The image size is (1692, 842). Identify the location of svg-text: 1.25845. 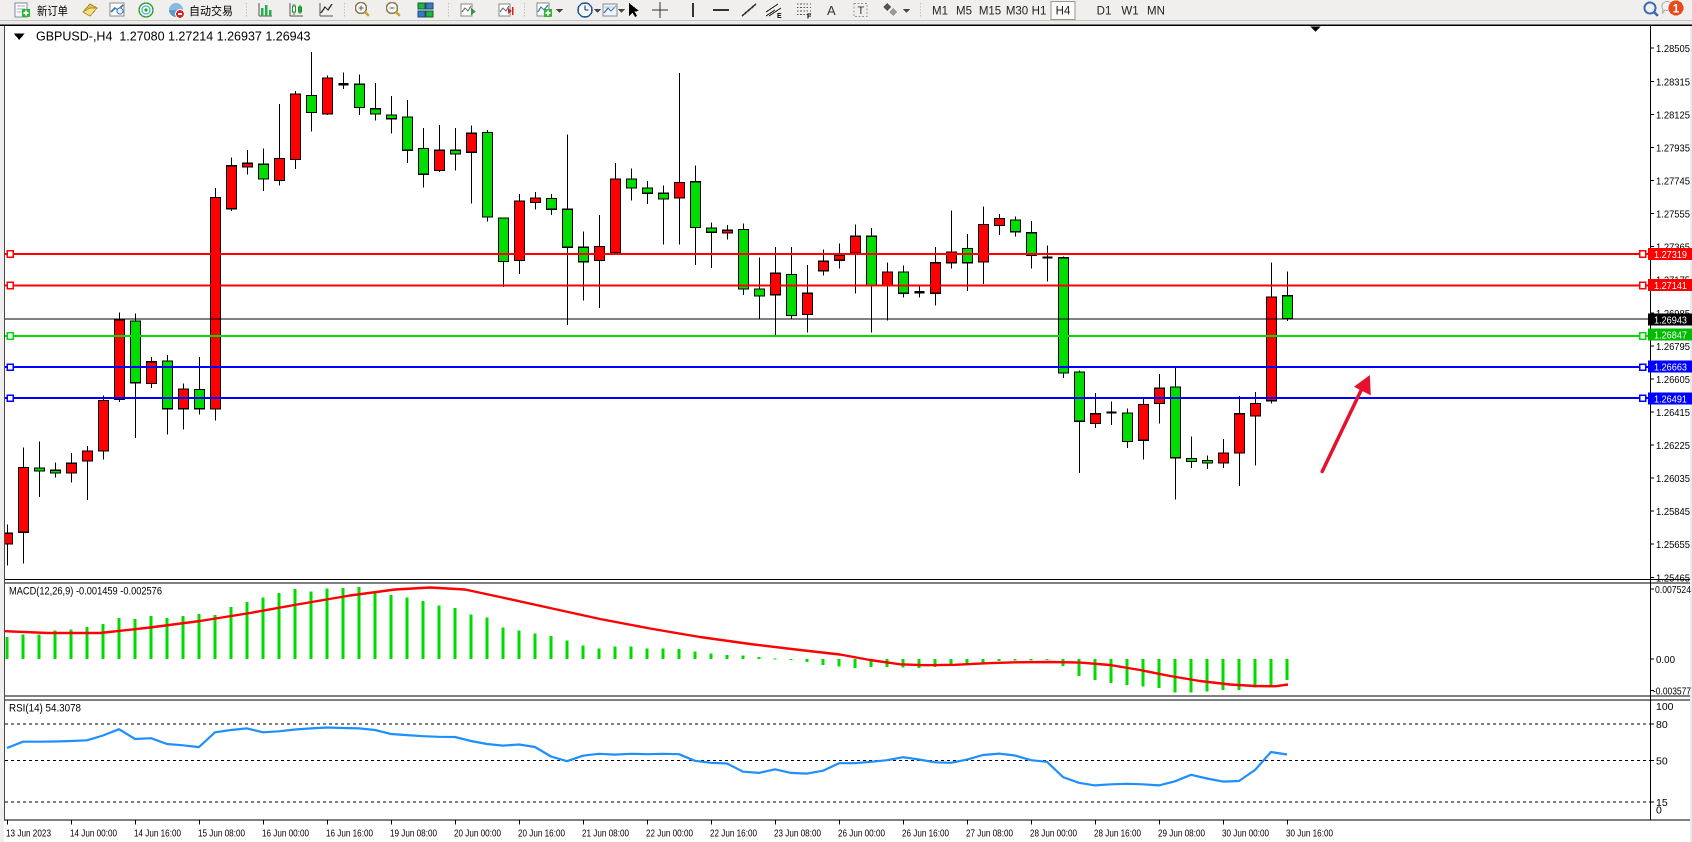
(1673, 512).